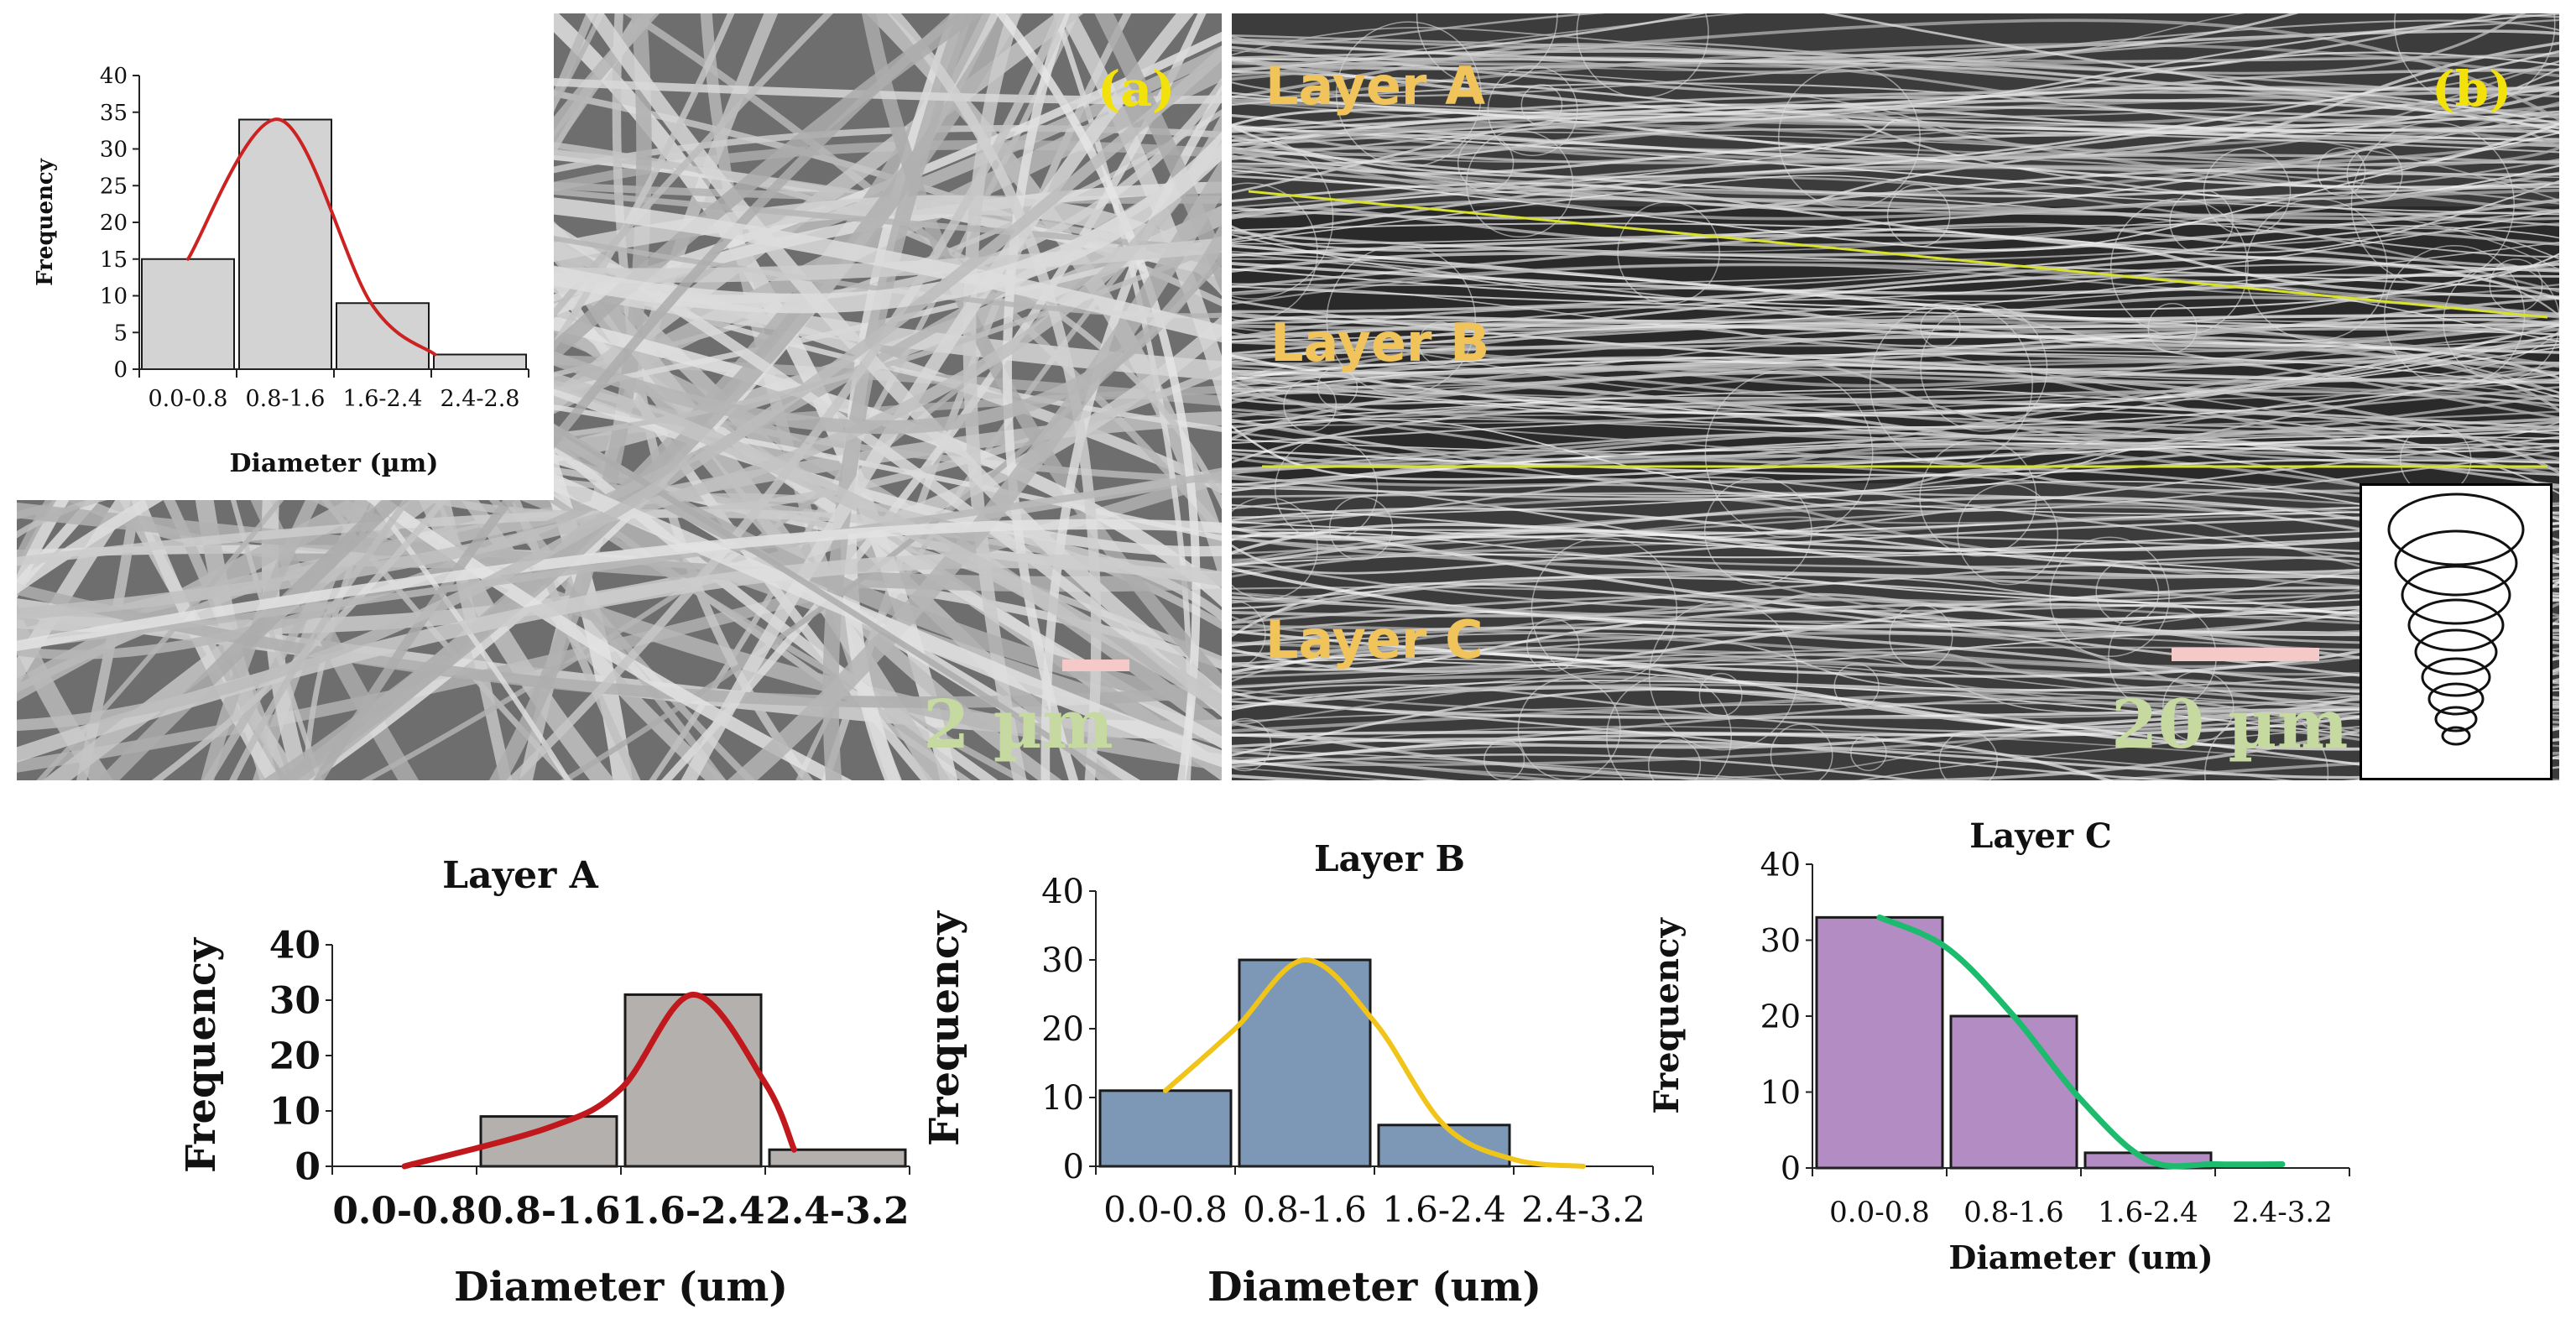 The width and height of the screenshot is (2576, 1340). I want to click on chart-title: Layer A, so click(520, 875).